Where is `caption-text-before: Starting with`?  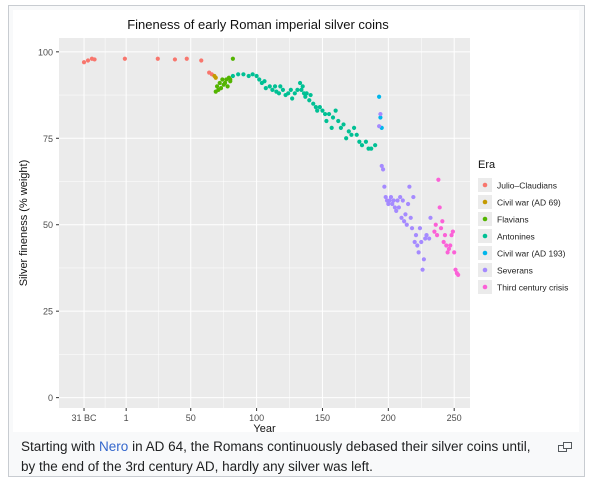 caption-text-before: Starting with is located at coordinates (60, 446).